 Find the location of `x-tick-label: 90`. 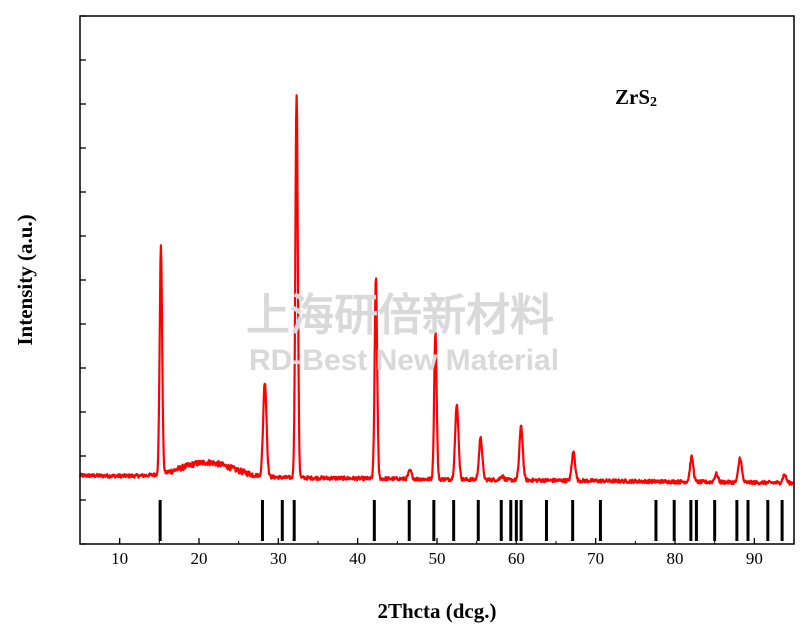

x-tick-label: 90 is located at coordinates (754, 558).